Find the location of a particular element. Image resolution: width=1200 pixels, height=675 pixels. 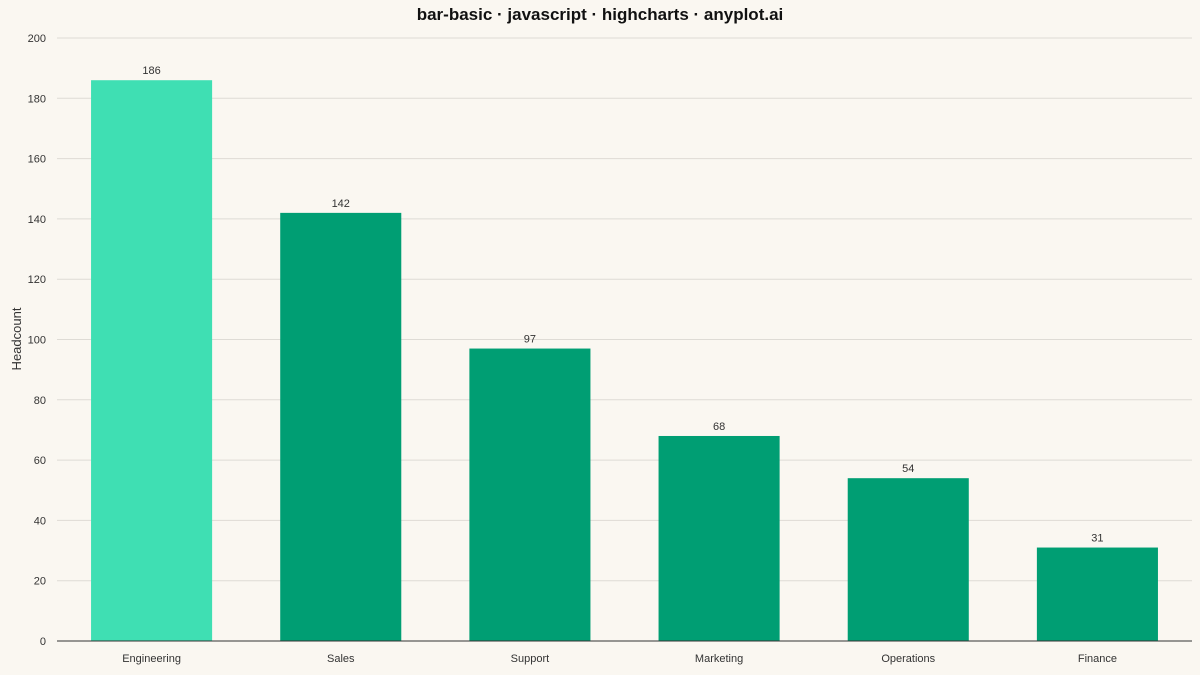

x-category-label: Operations is located at coordinates (908, 659).